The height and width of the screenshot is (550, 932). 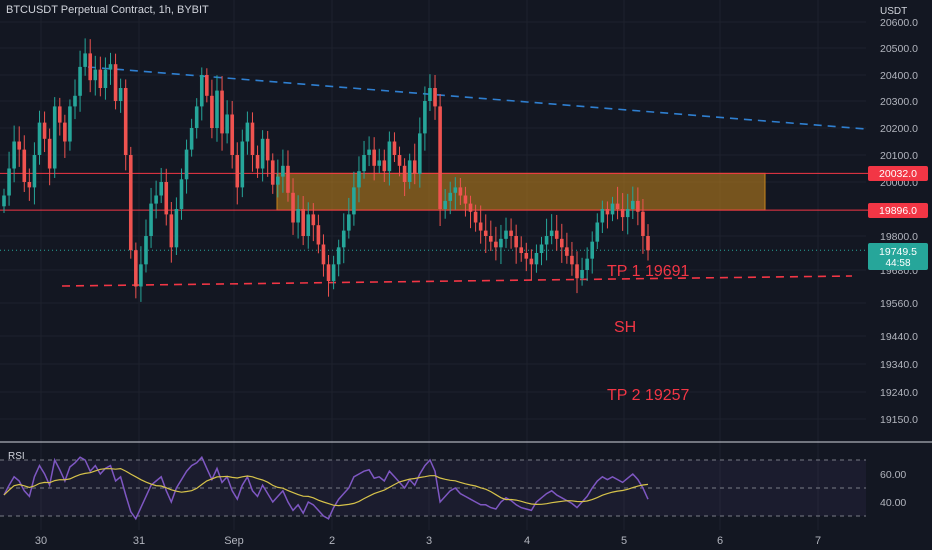 What do you see at coordinates (521, 191) in the screenshot?
I see `resistance-zone` at bounding box center [521, 191].